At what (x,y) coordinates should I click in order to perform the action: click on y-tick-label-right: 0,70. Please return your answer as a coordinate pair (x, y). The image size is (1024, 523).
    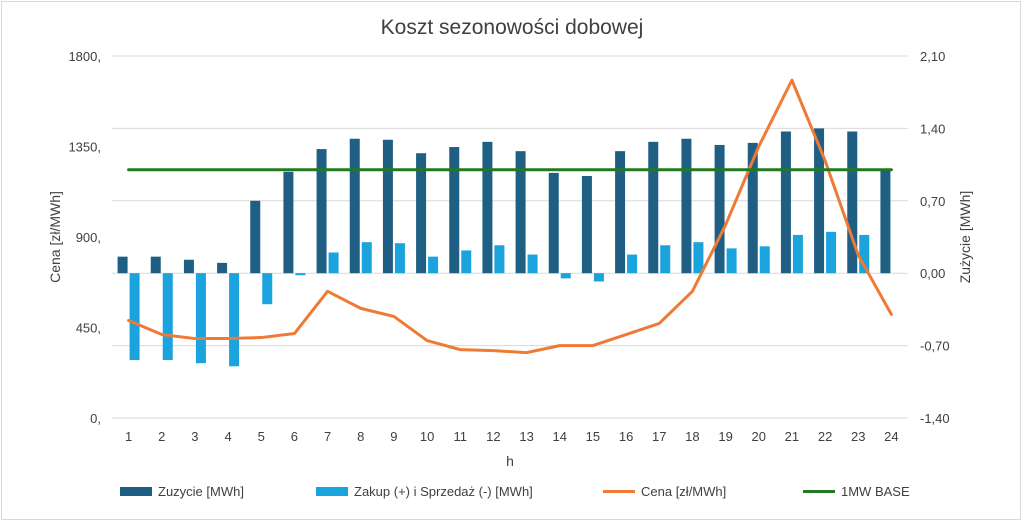
    Looking at the image, I should click on (932, 201).